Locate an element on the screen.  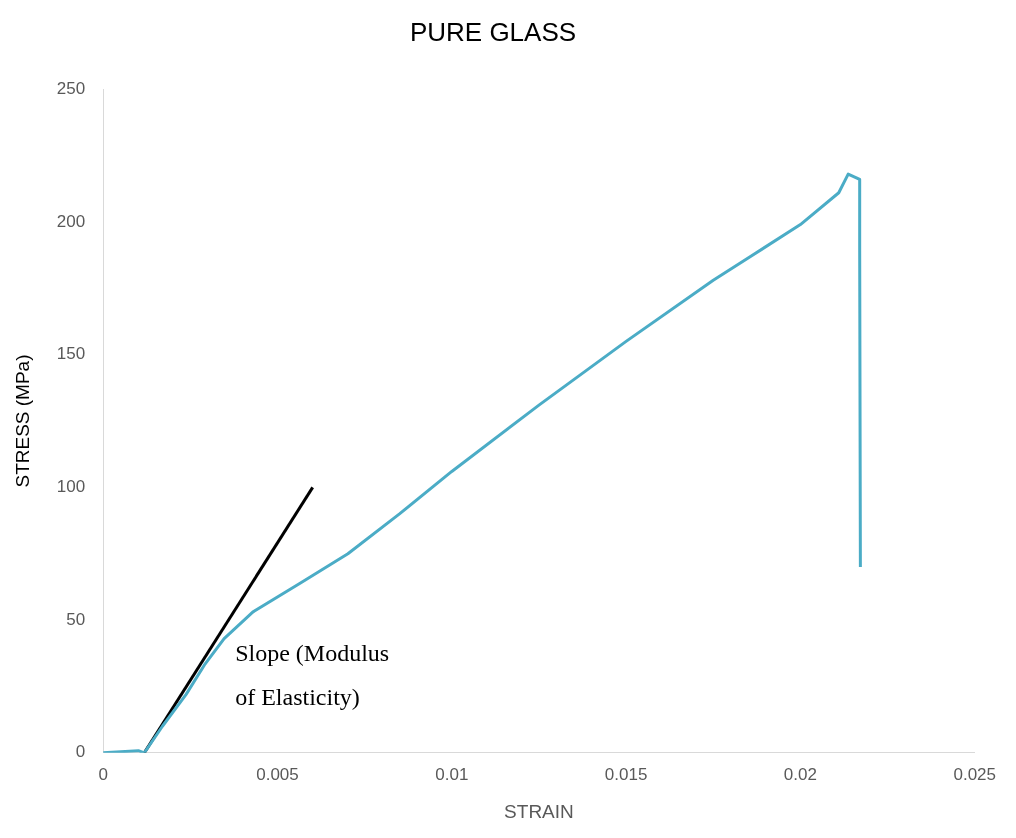
x-tick-label: 0.005 is located at coordinates (277, 774).